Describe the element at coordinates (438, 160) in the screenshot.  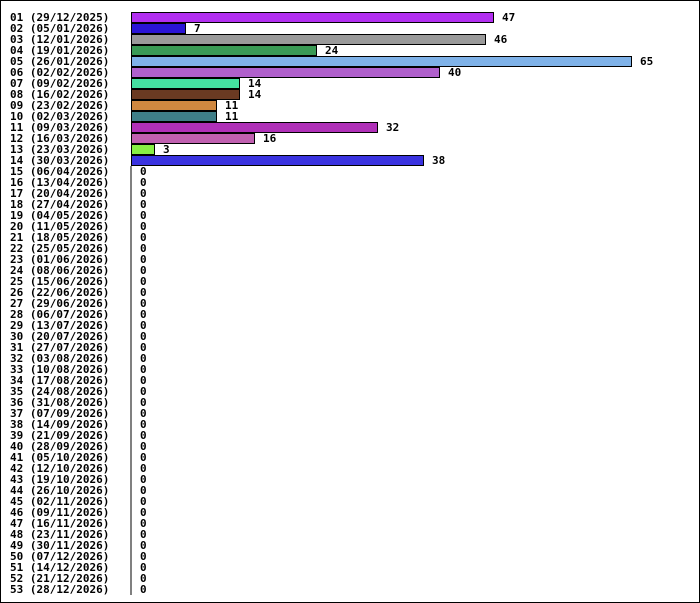
I see `value-label: 38` at that location.